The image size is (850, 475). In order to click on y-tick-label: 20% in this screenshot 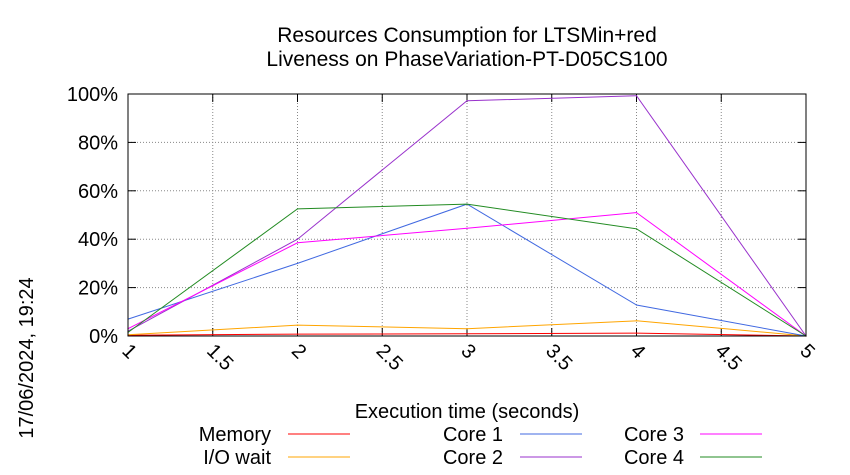, I will do `click(98, 289)`.